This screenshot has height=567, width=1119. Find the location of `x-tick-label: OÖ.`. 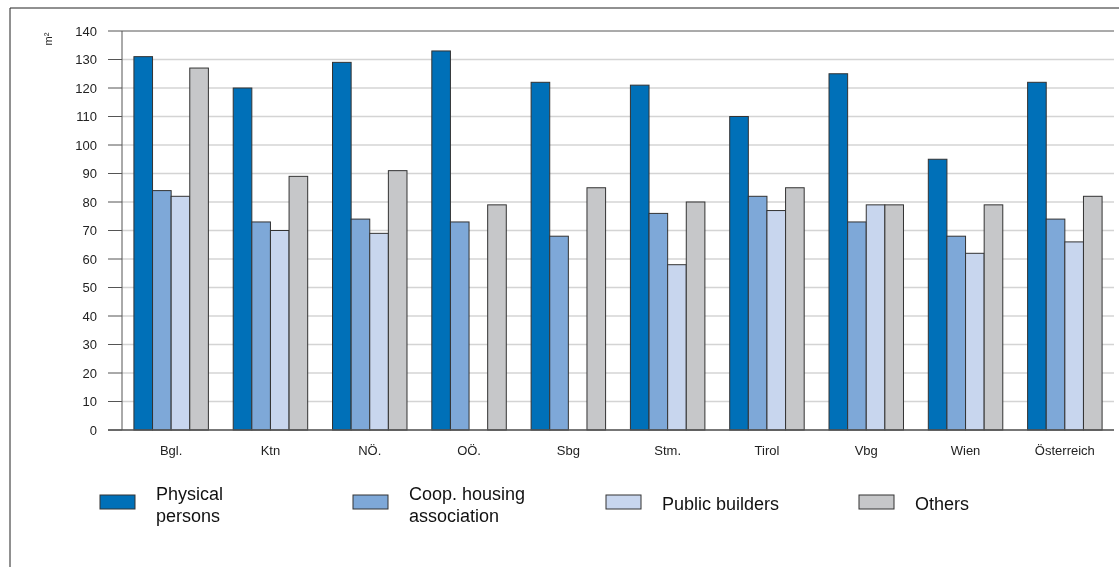

x-tick-label: OÖ. is located at coordinates (469, 450).